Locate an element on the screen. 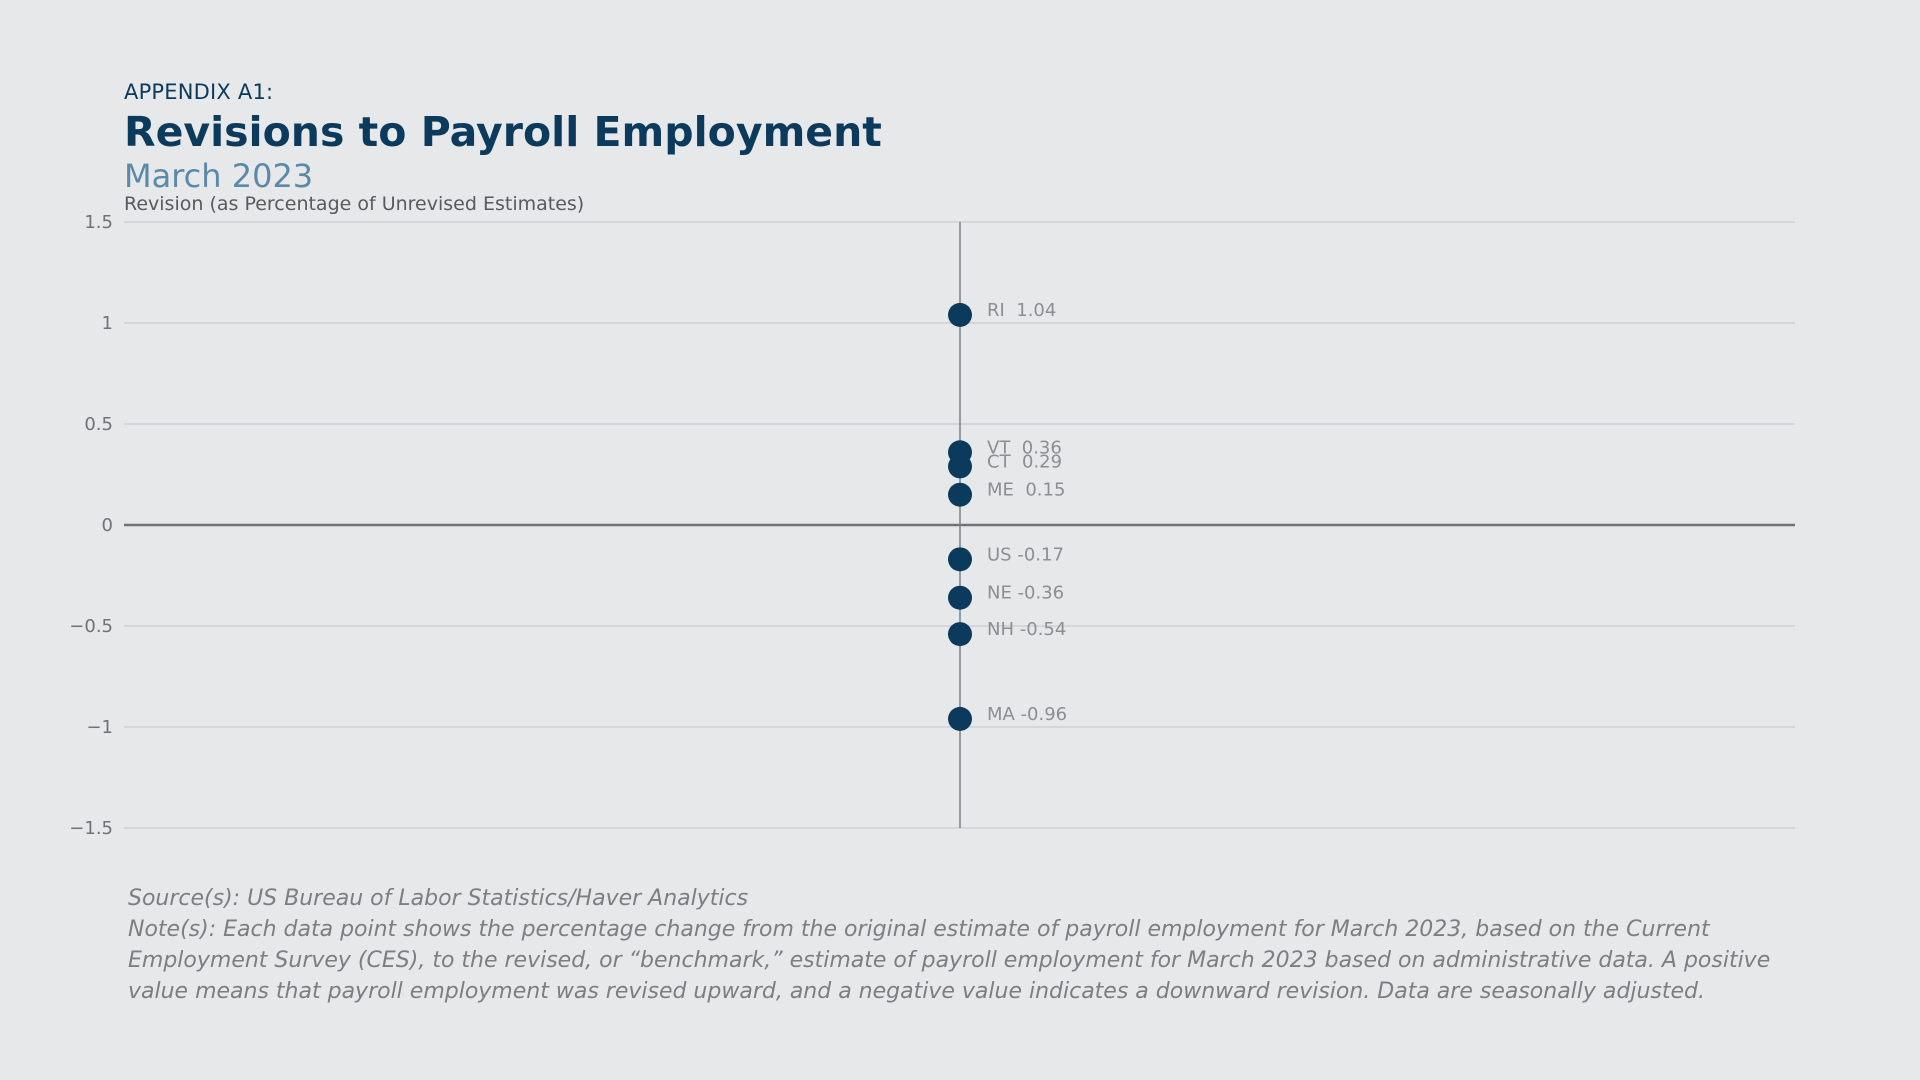  y-tick-label: −1.5 is located at coordinates (91, 828).